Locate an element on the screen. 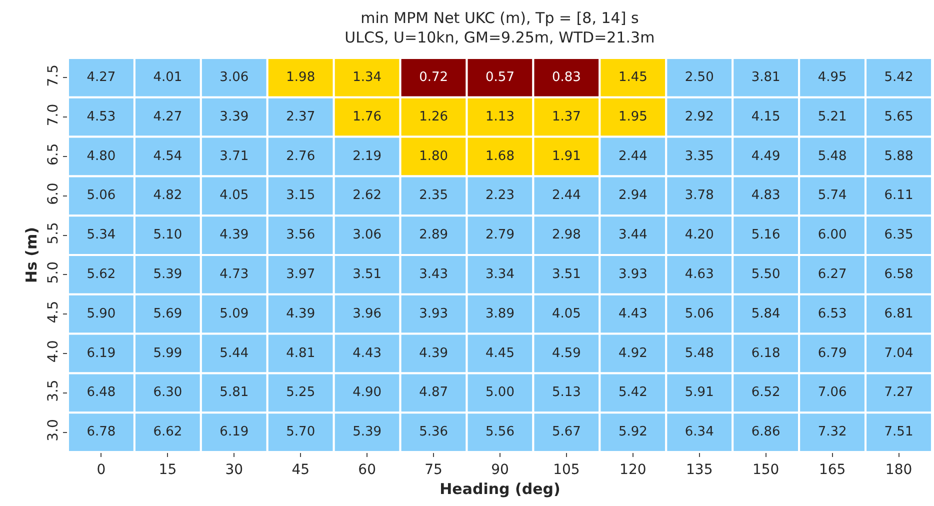 The image size is (934, 506). data-label: 4.92 is located at coordinates (633, 353).